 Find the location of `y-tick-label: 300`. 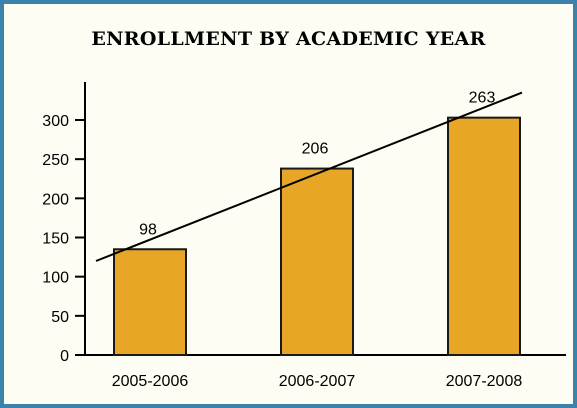

y-tick-label: 300 is located at coordinates (55, 121).